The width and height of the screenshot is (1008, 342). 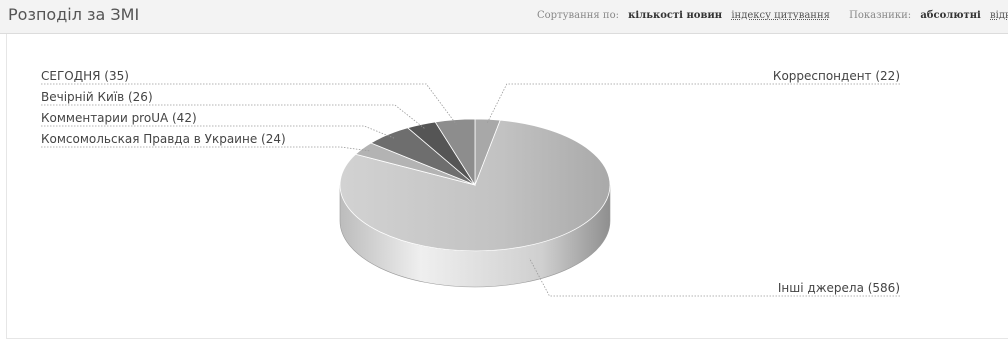 I want to click on sort-label: Сортування по:, so click(x=578, y=15).